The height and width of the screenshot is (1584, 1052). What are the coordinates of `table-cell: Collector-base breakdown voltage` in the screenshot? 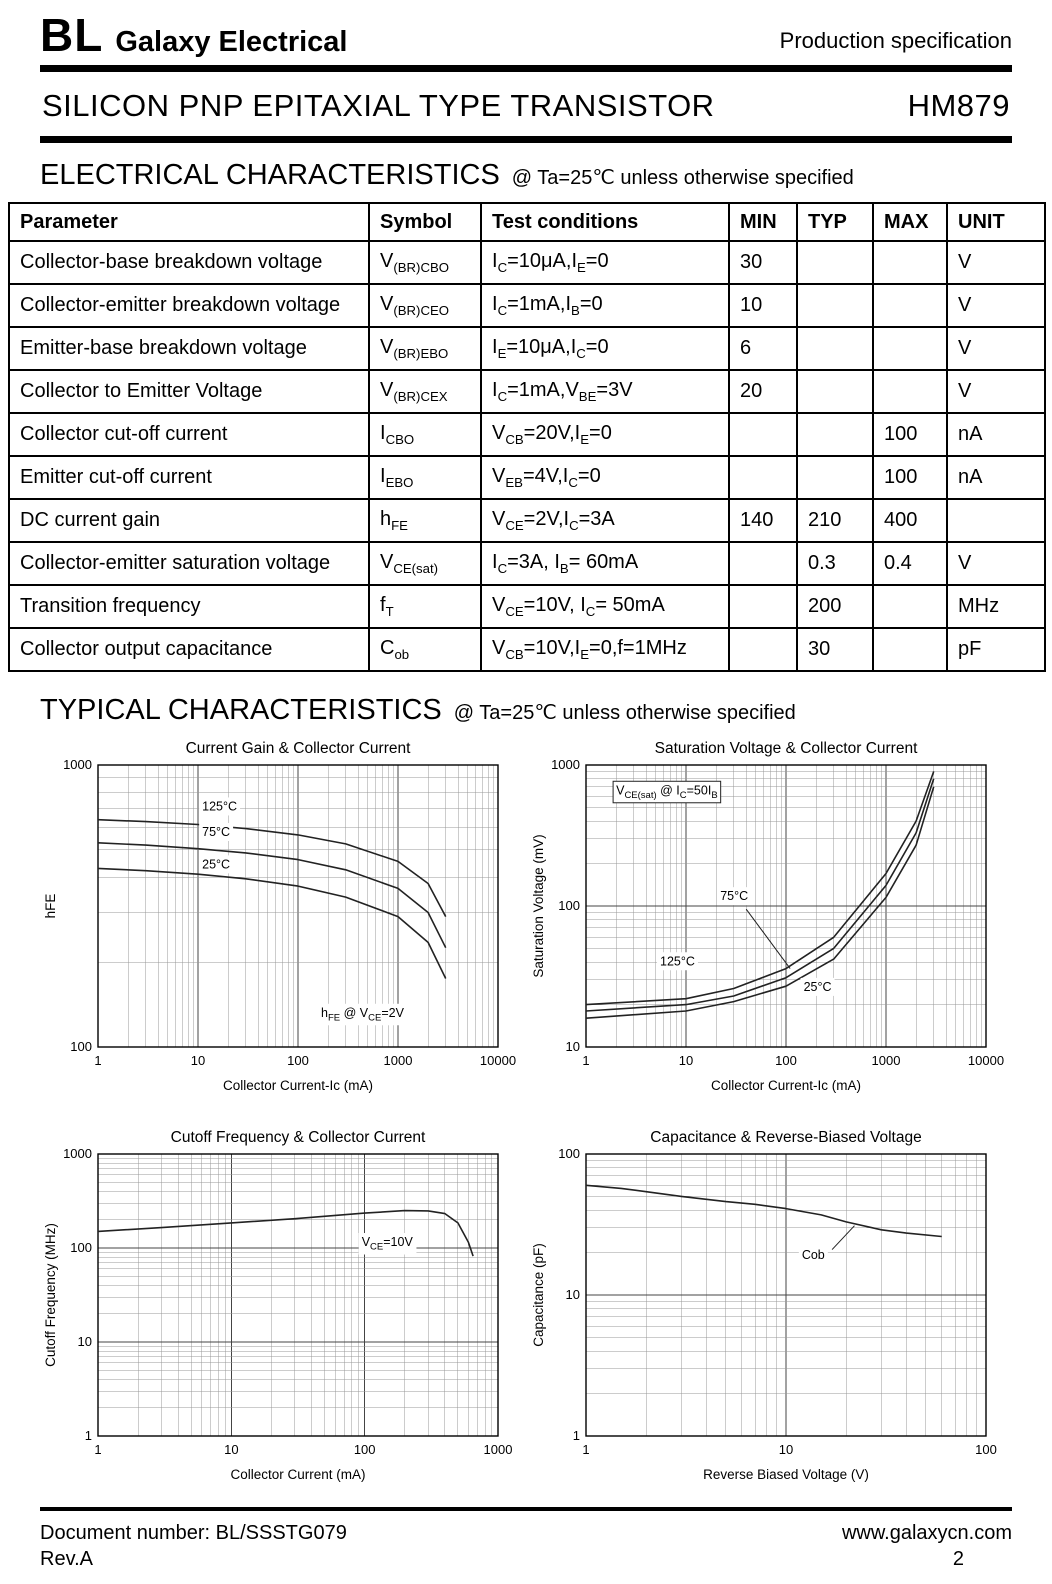 It's located at (189, 262).